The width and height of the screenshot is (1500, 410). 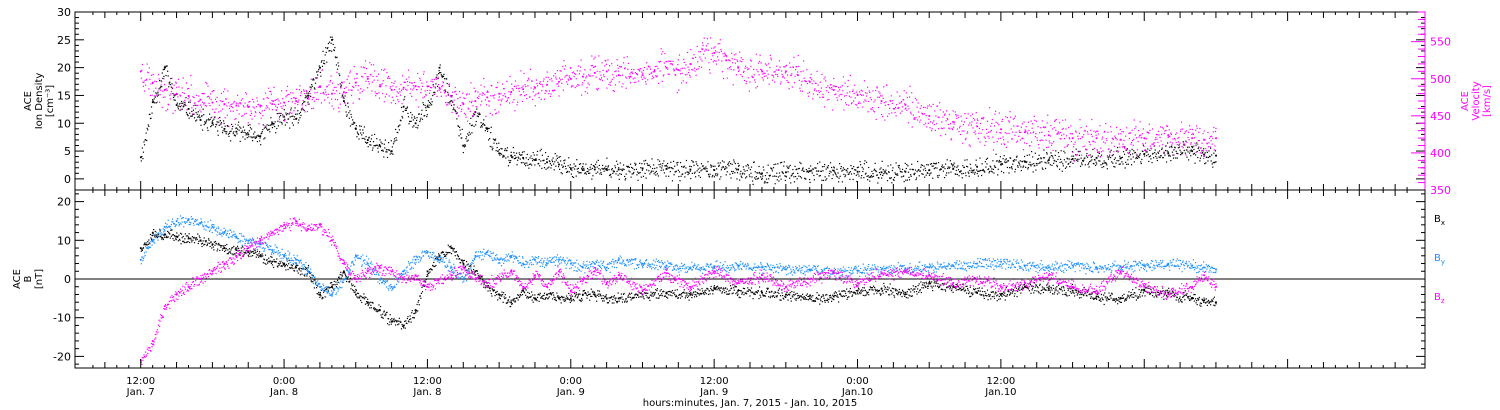 I want to click on top-right-tick-label: 500, so click(x=1440, y=79).